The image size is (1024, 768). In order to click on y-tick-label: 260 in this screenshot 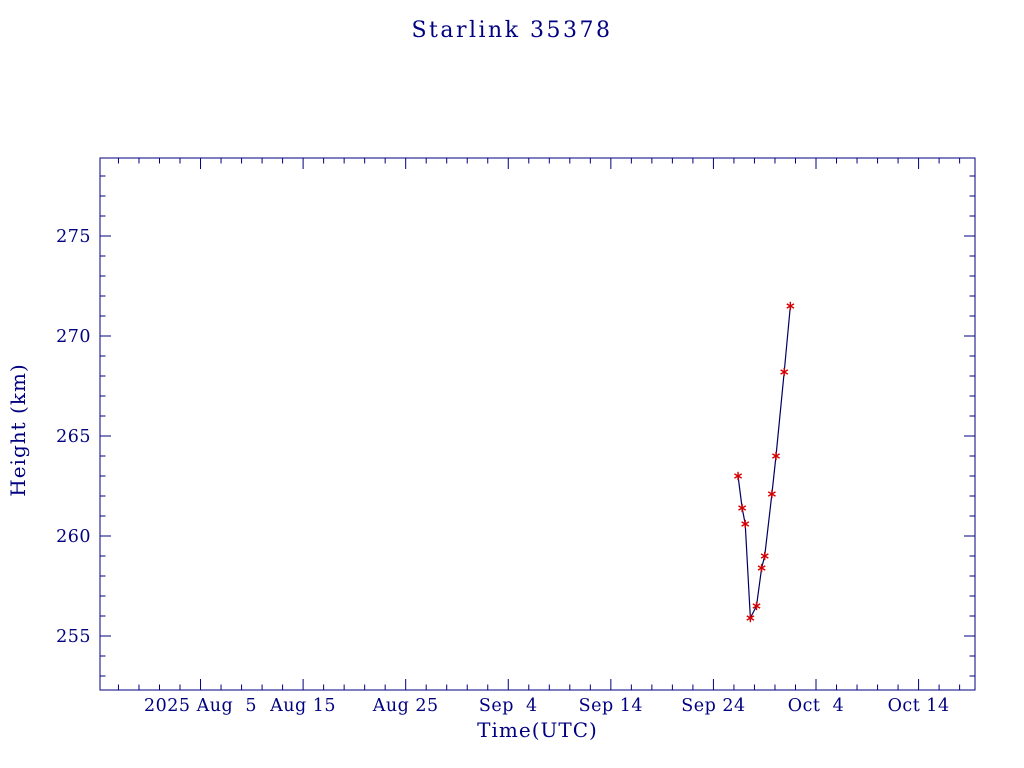, I will do `click(73, 537)`.